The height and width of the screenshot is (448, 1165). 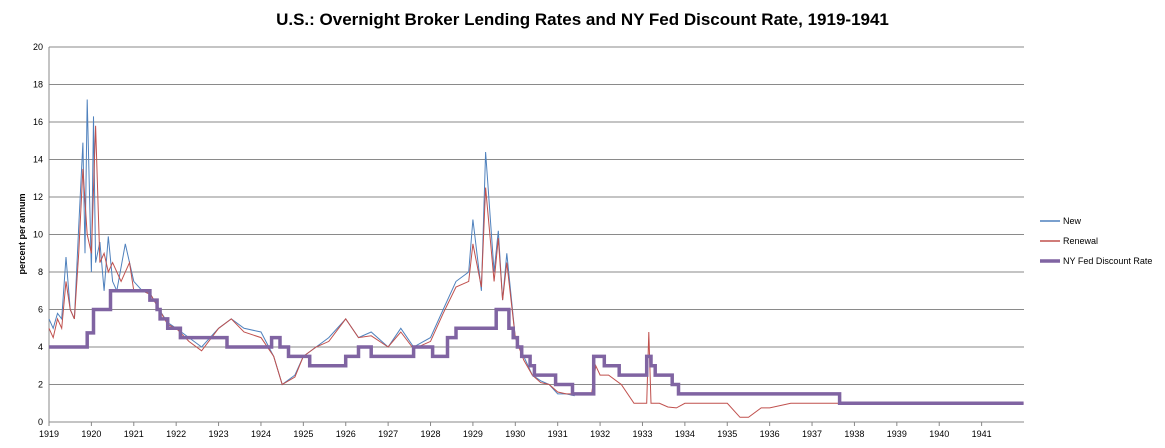 I want to click on x-tick-label: 1941, so click(x=982, y=434).